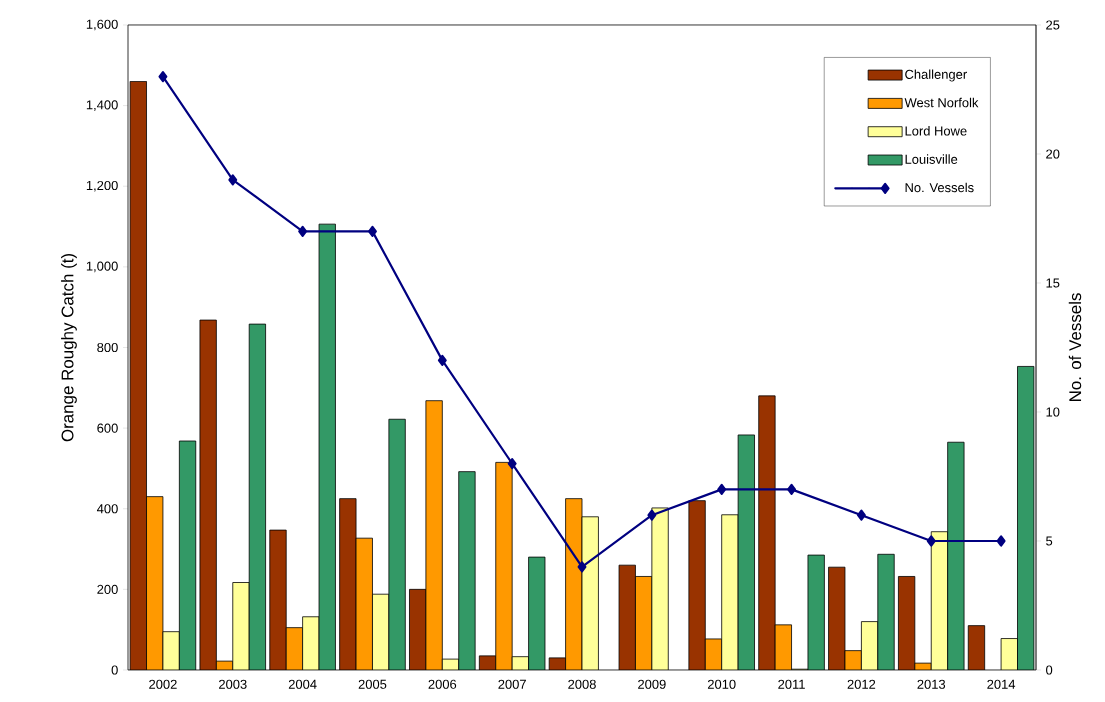 Image resolution: width=1105 pixels, height=702 pixels. What do you see at coordinates (1053, 283) in the screenshot?
I see `y2-tick-label: 15` at bounding box center [1053, 283].